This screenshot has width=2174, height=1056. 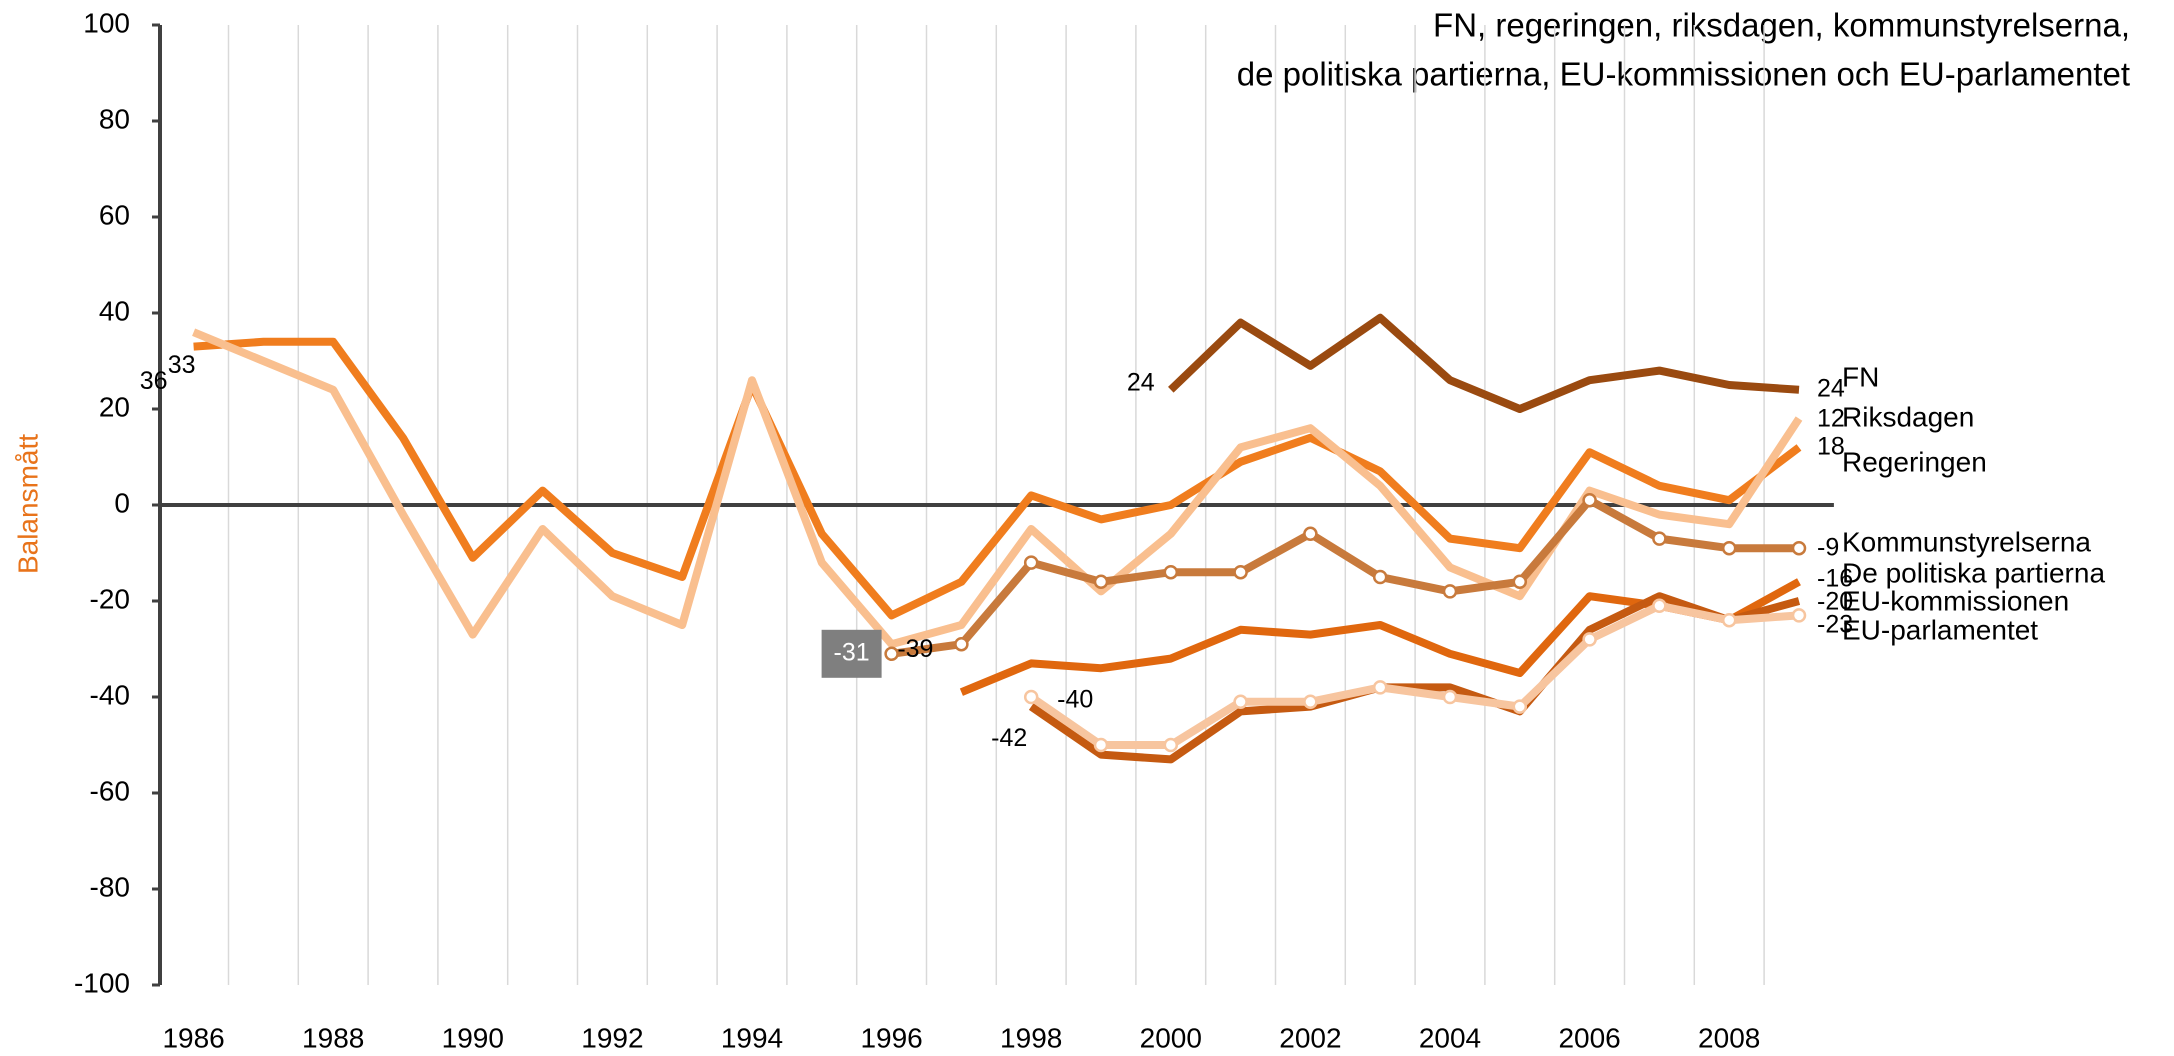 What do you see at coordinates (1310, 1037) in the screenshot?
I see `x-tick-label: 2002` at bounding box center [1310, 1037].